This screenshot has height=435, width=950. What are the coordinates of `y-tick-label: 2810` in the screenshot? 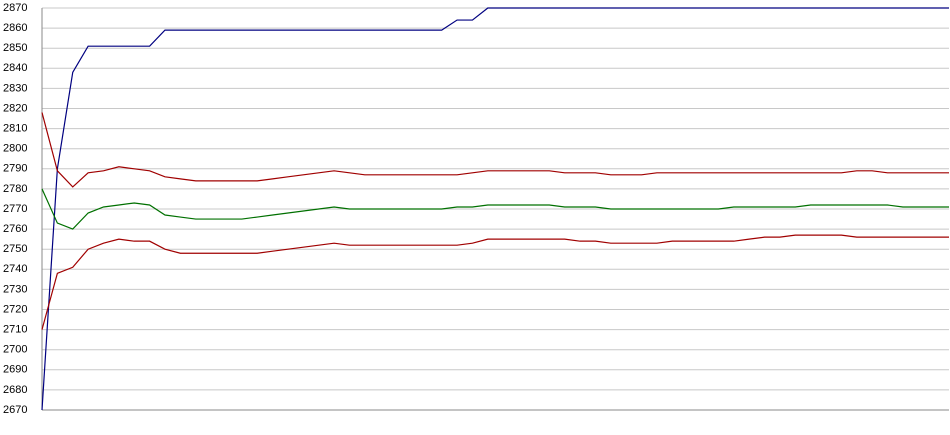 It's located at (15, 129).